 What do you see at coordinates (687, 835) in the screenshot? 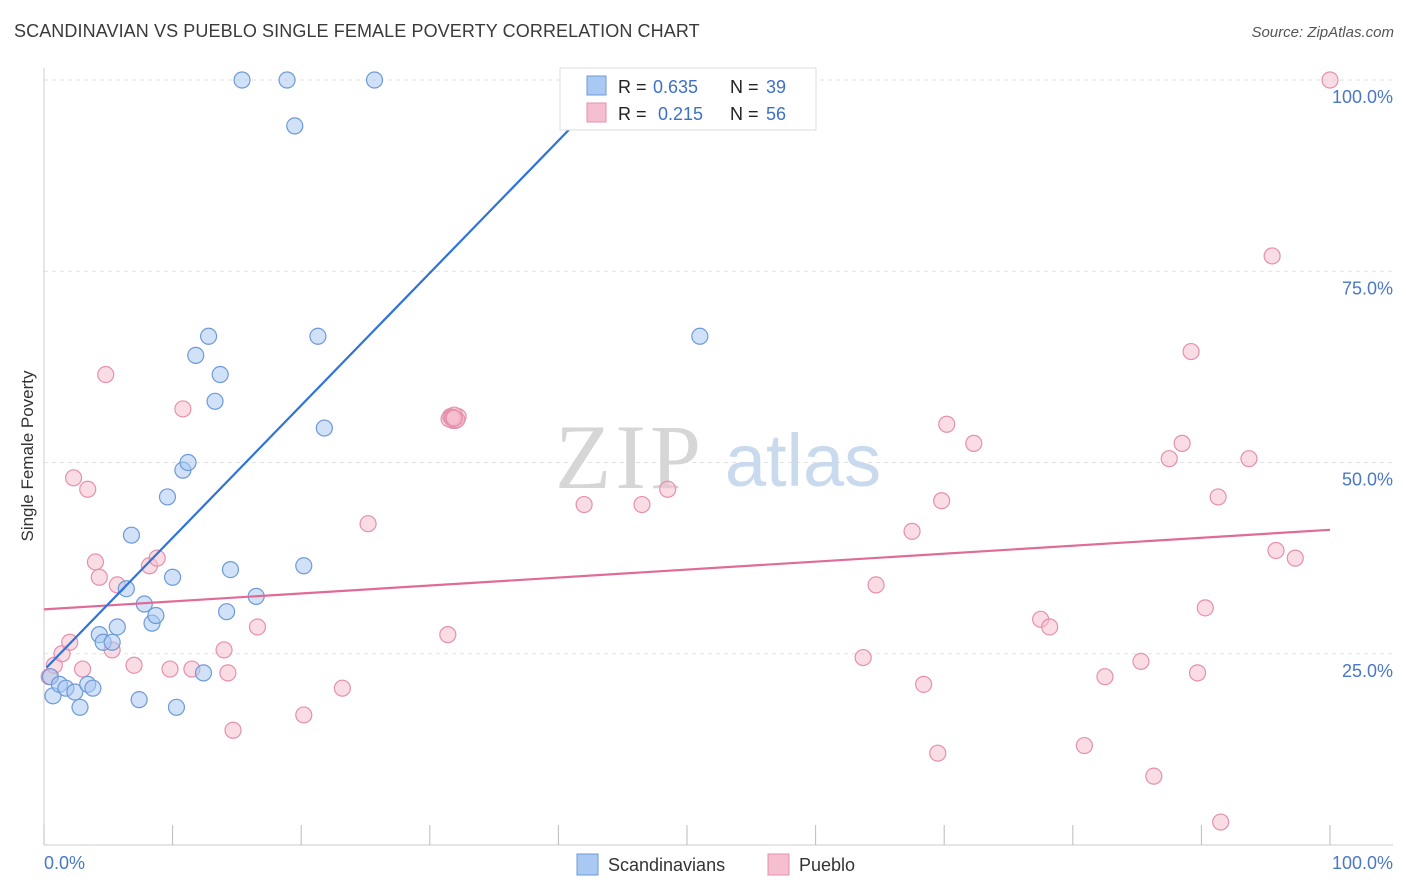
I see `x-ticks` at bounding box center [687, 835].